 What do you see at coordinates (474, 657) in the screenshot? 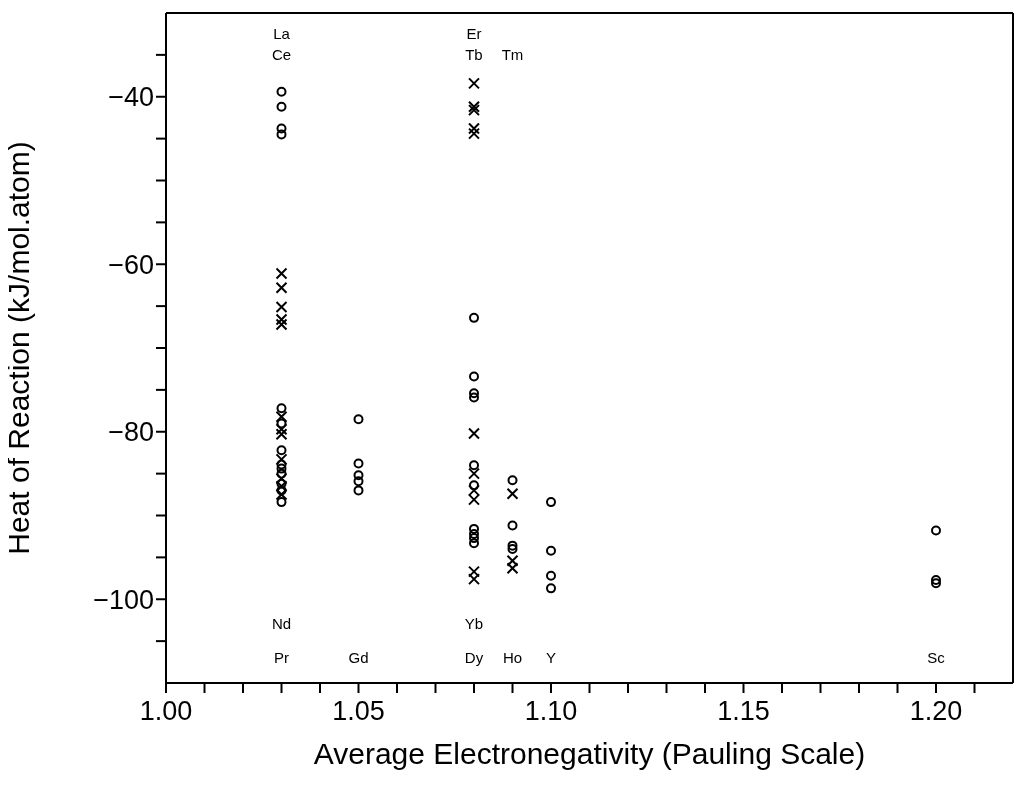
I see `annotation: Dy` at bounding box center [474, 657].